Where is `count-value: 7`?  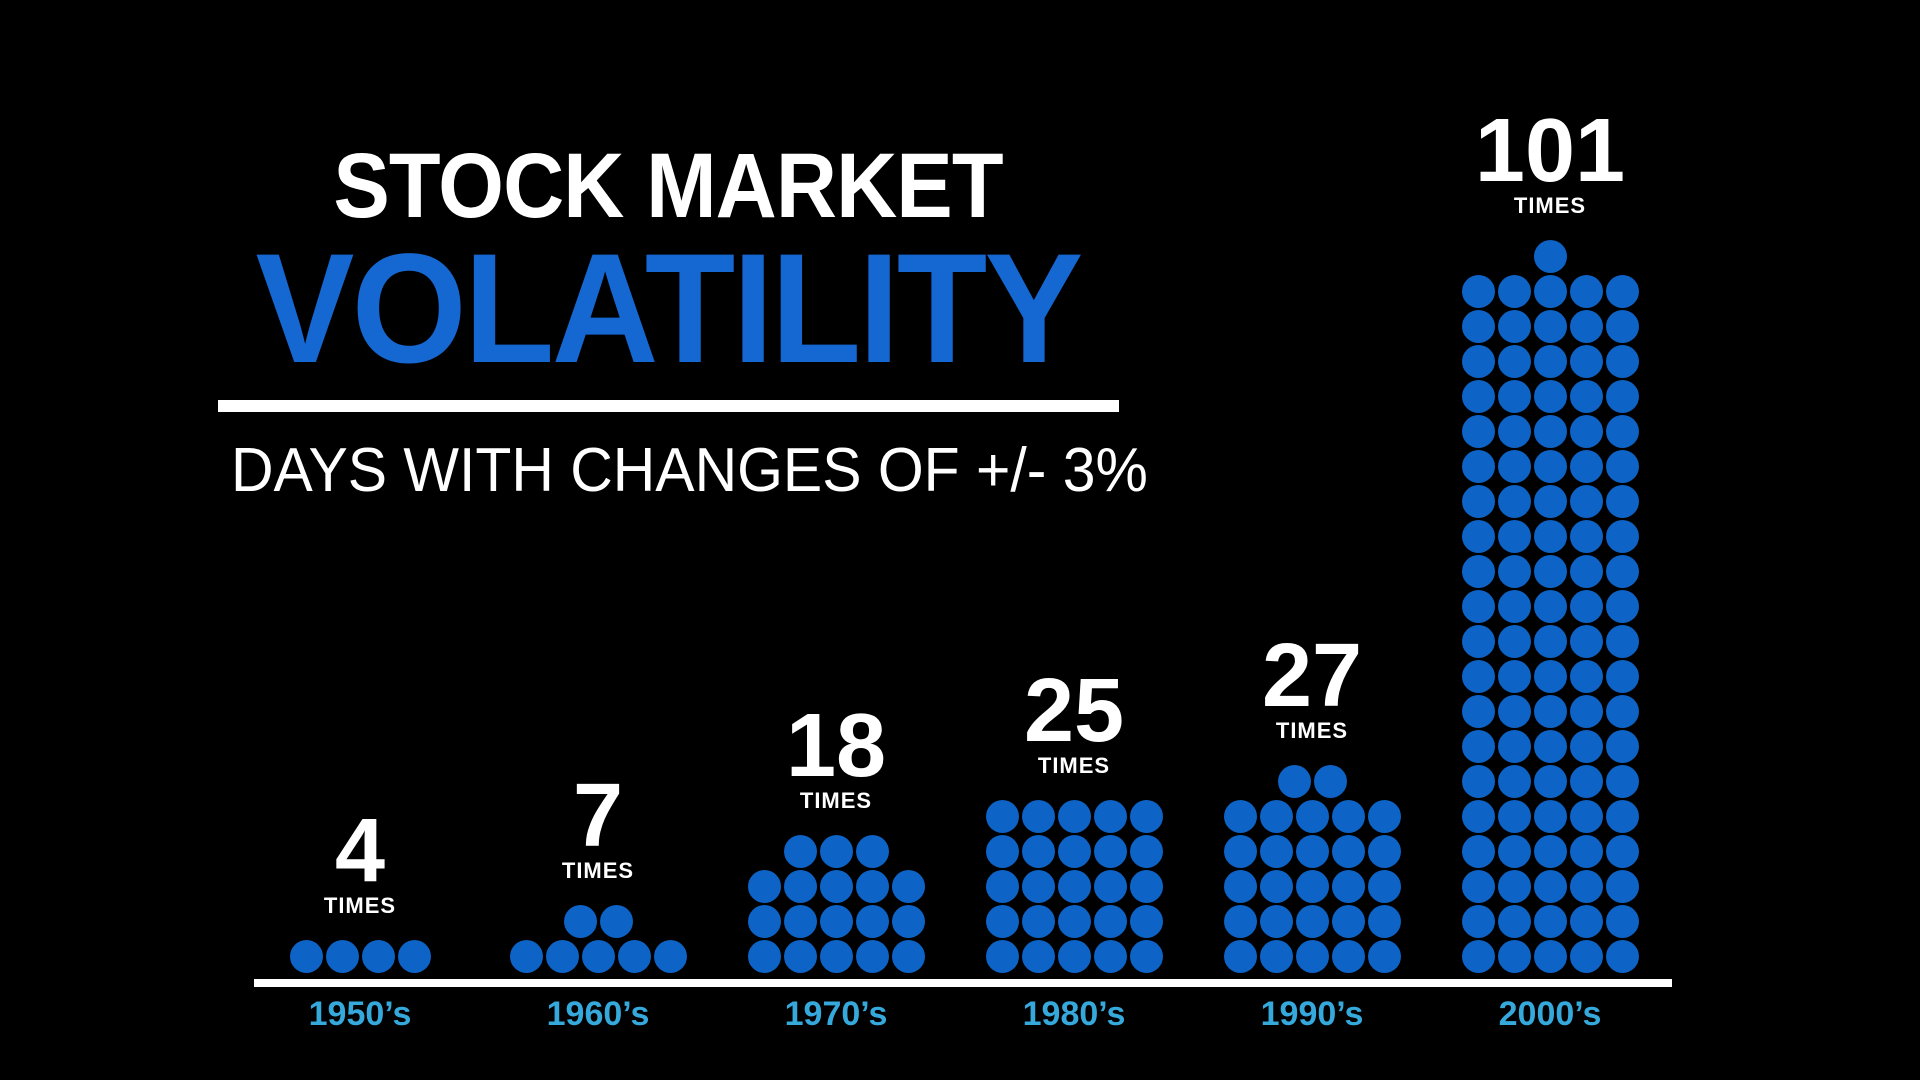
count-value: 7 is located at coordinates (598, 816).